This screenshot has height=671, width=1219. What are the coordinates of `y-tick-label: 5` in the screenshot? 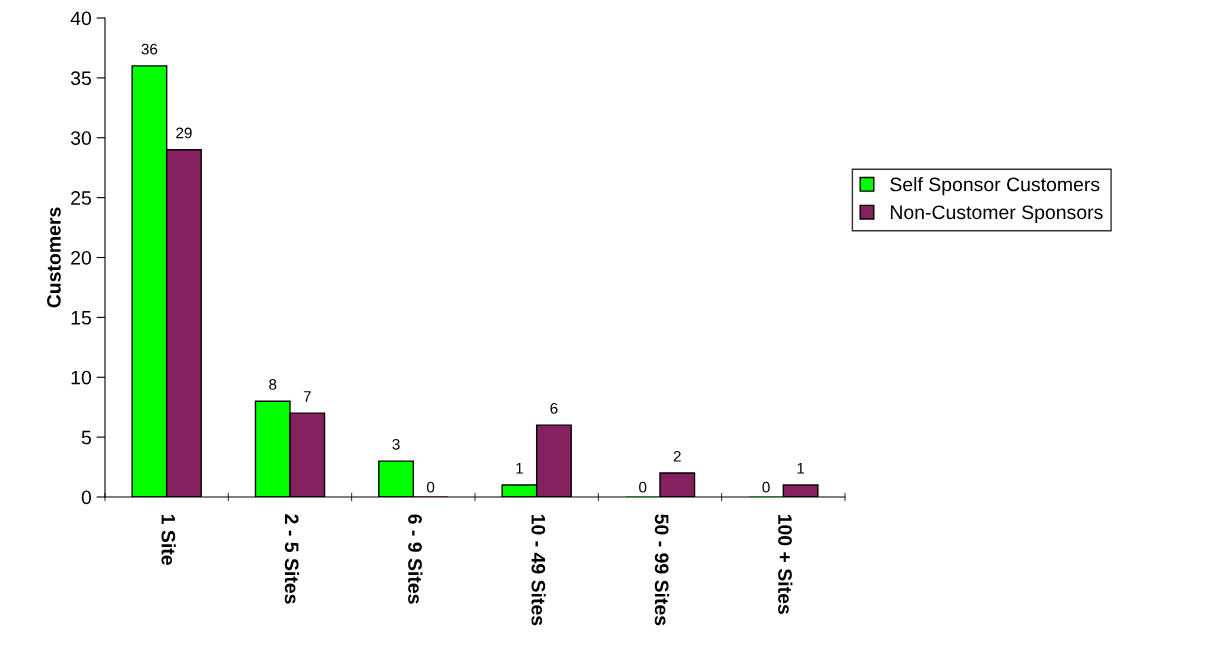 It's located at (86, 437).